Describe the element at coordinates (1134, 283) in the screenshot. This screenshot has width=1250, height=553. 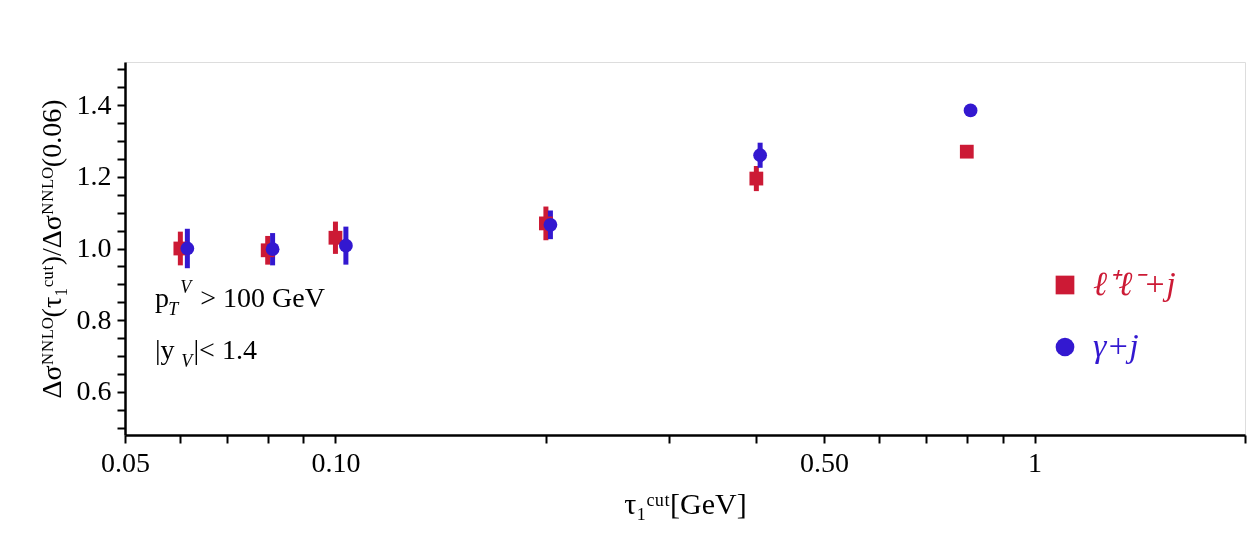
I see `legend-label: ℓ⁺ℓ⁻+j` at that location.